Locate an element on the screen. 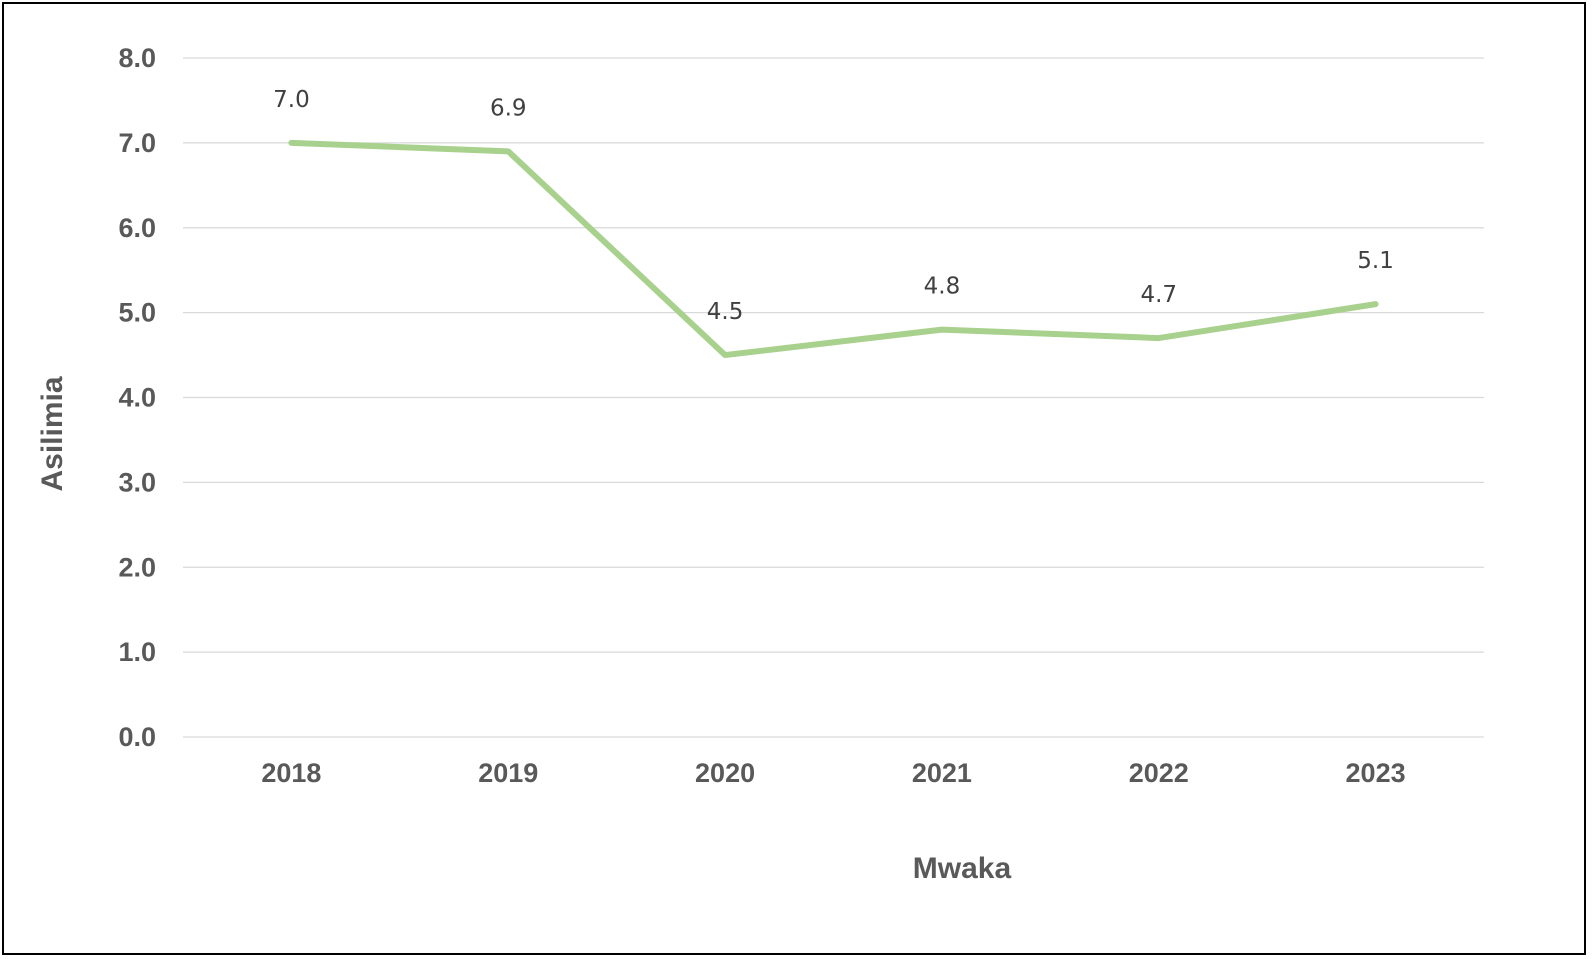 This screenshot has height=959, width=1592. y-tick-label: 4.0 is located at coordinates (137, 398).